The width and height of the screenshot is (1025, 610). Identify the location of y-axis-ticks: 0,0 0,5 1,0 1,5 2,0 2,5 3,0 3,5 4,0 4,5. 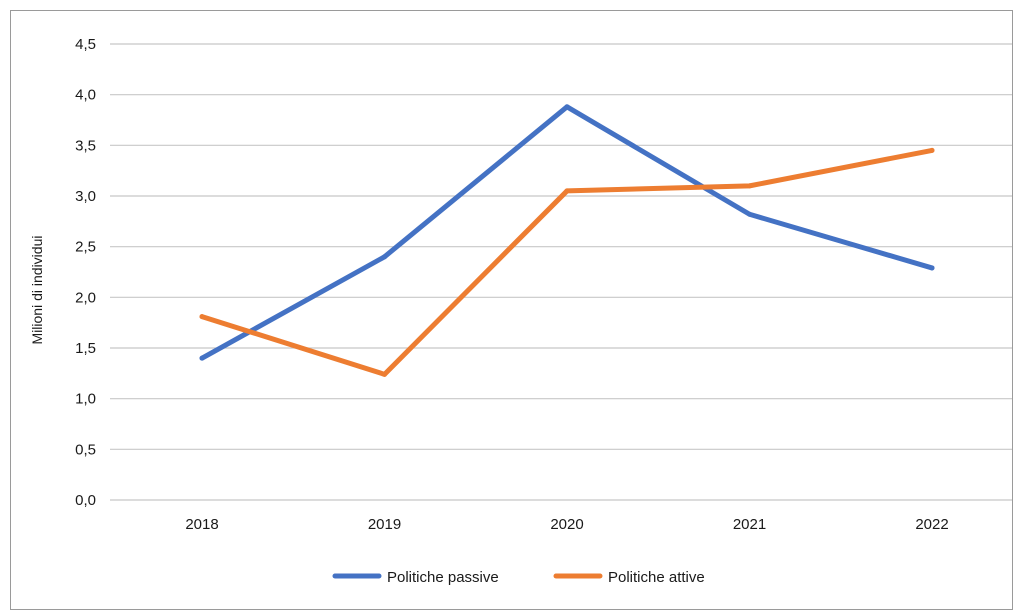
(85, 272).